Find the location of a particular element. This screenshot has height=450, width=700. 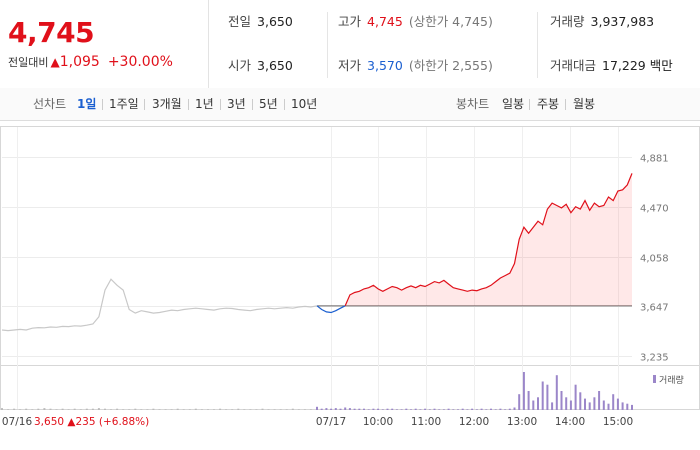

high-label: 고가 is located at coordinates (350, 21).